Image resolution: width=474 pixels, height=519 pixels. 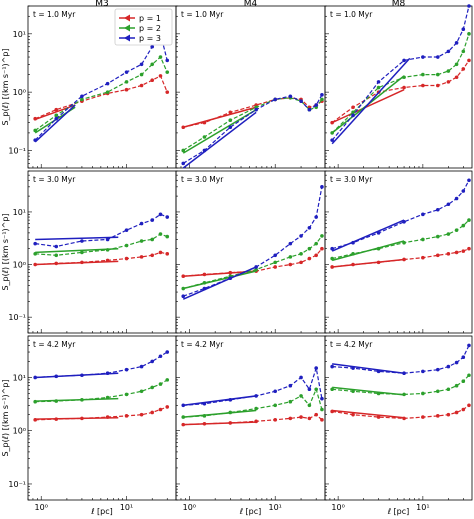 What do you see at coordinates (400, 73) in the screenshot?
I see `panel-r0c2-series-p3-line` at bounding box center [400, 73].